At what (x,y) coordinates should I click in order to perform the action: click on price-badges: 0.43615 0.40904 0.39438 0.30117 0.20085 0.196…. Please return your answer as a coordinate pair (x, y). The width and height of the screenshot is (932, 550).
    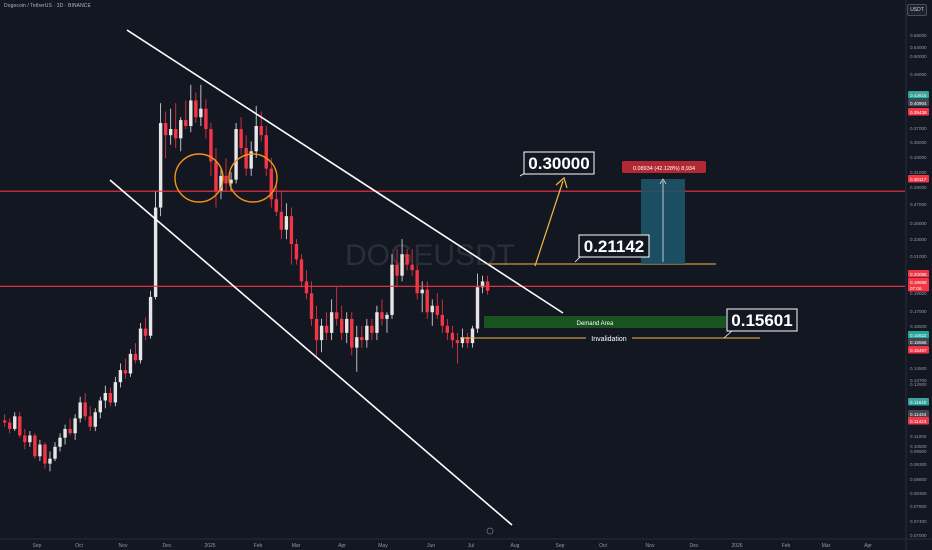
    Looking at the image, I should click on (918, 258).